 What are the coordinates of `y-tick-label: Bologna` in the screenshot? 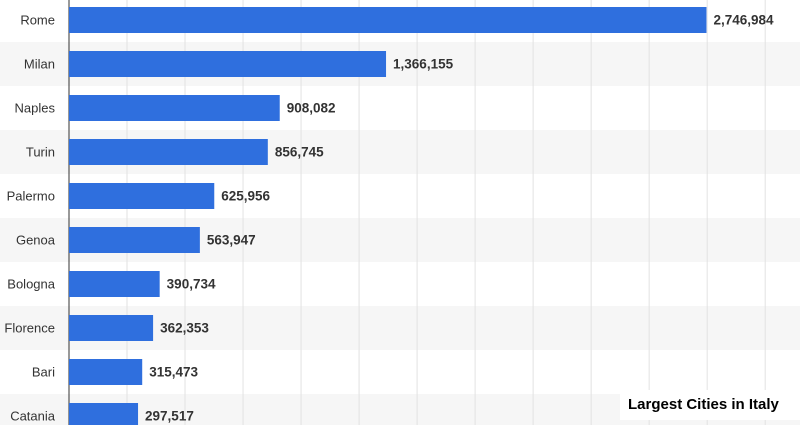 It's located at (31, 283).